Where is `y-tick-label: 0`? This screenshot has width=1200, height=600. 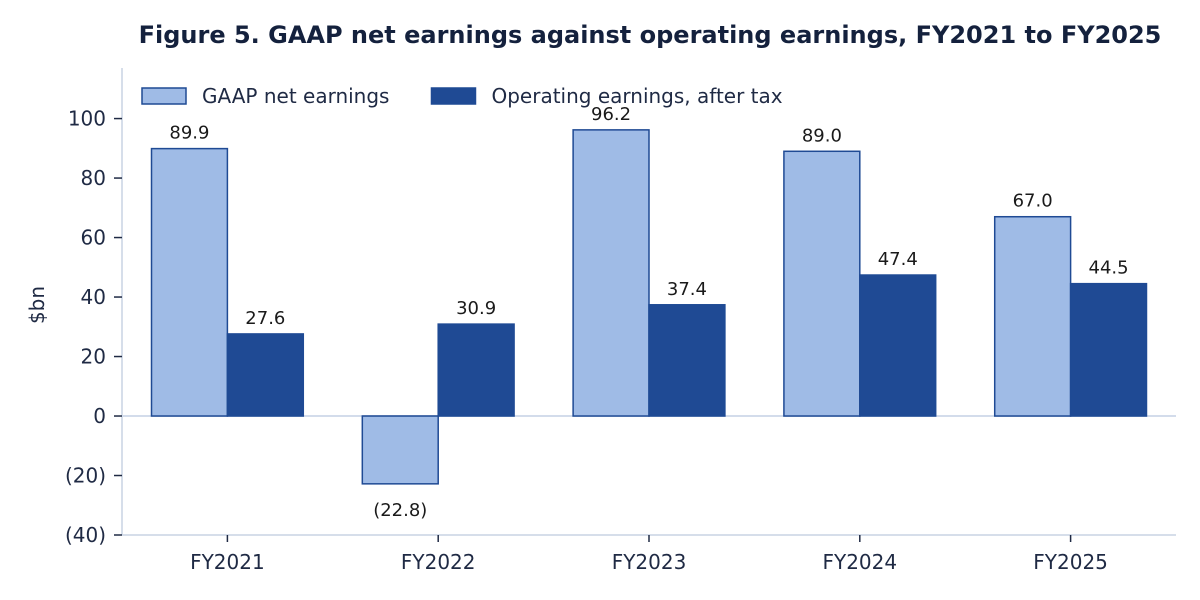
y-tick-label: 0 is located at coordinates (99, 416).